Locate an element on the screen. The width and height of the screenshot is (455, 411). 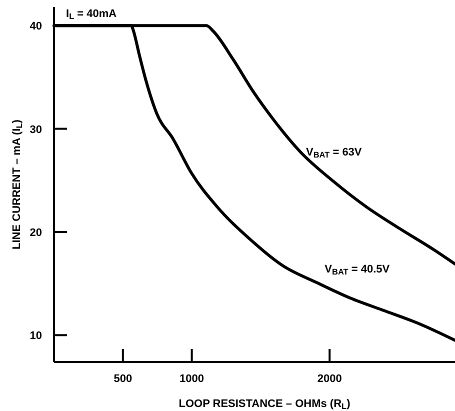
x-axis-title: LOOP RESISTANCE – OHMs (R$_{L}$) is located at coordinates (264, 404).